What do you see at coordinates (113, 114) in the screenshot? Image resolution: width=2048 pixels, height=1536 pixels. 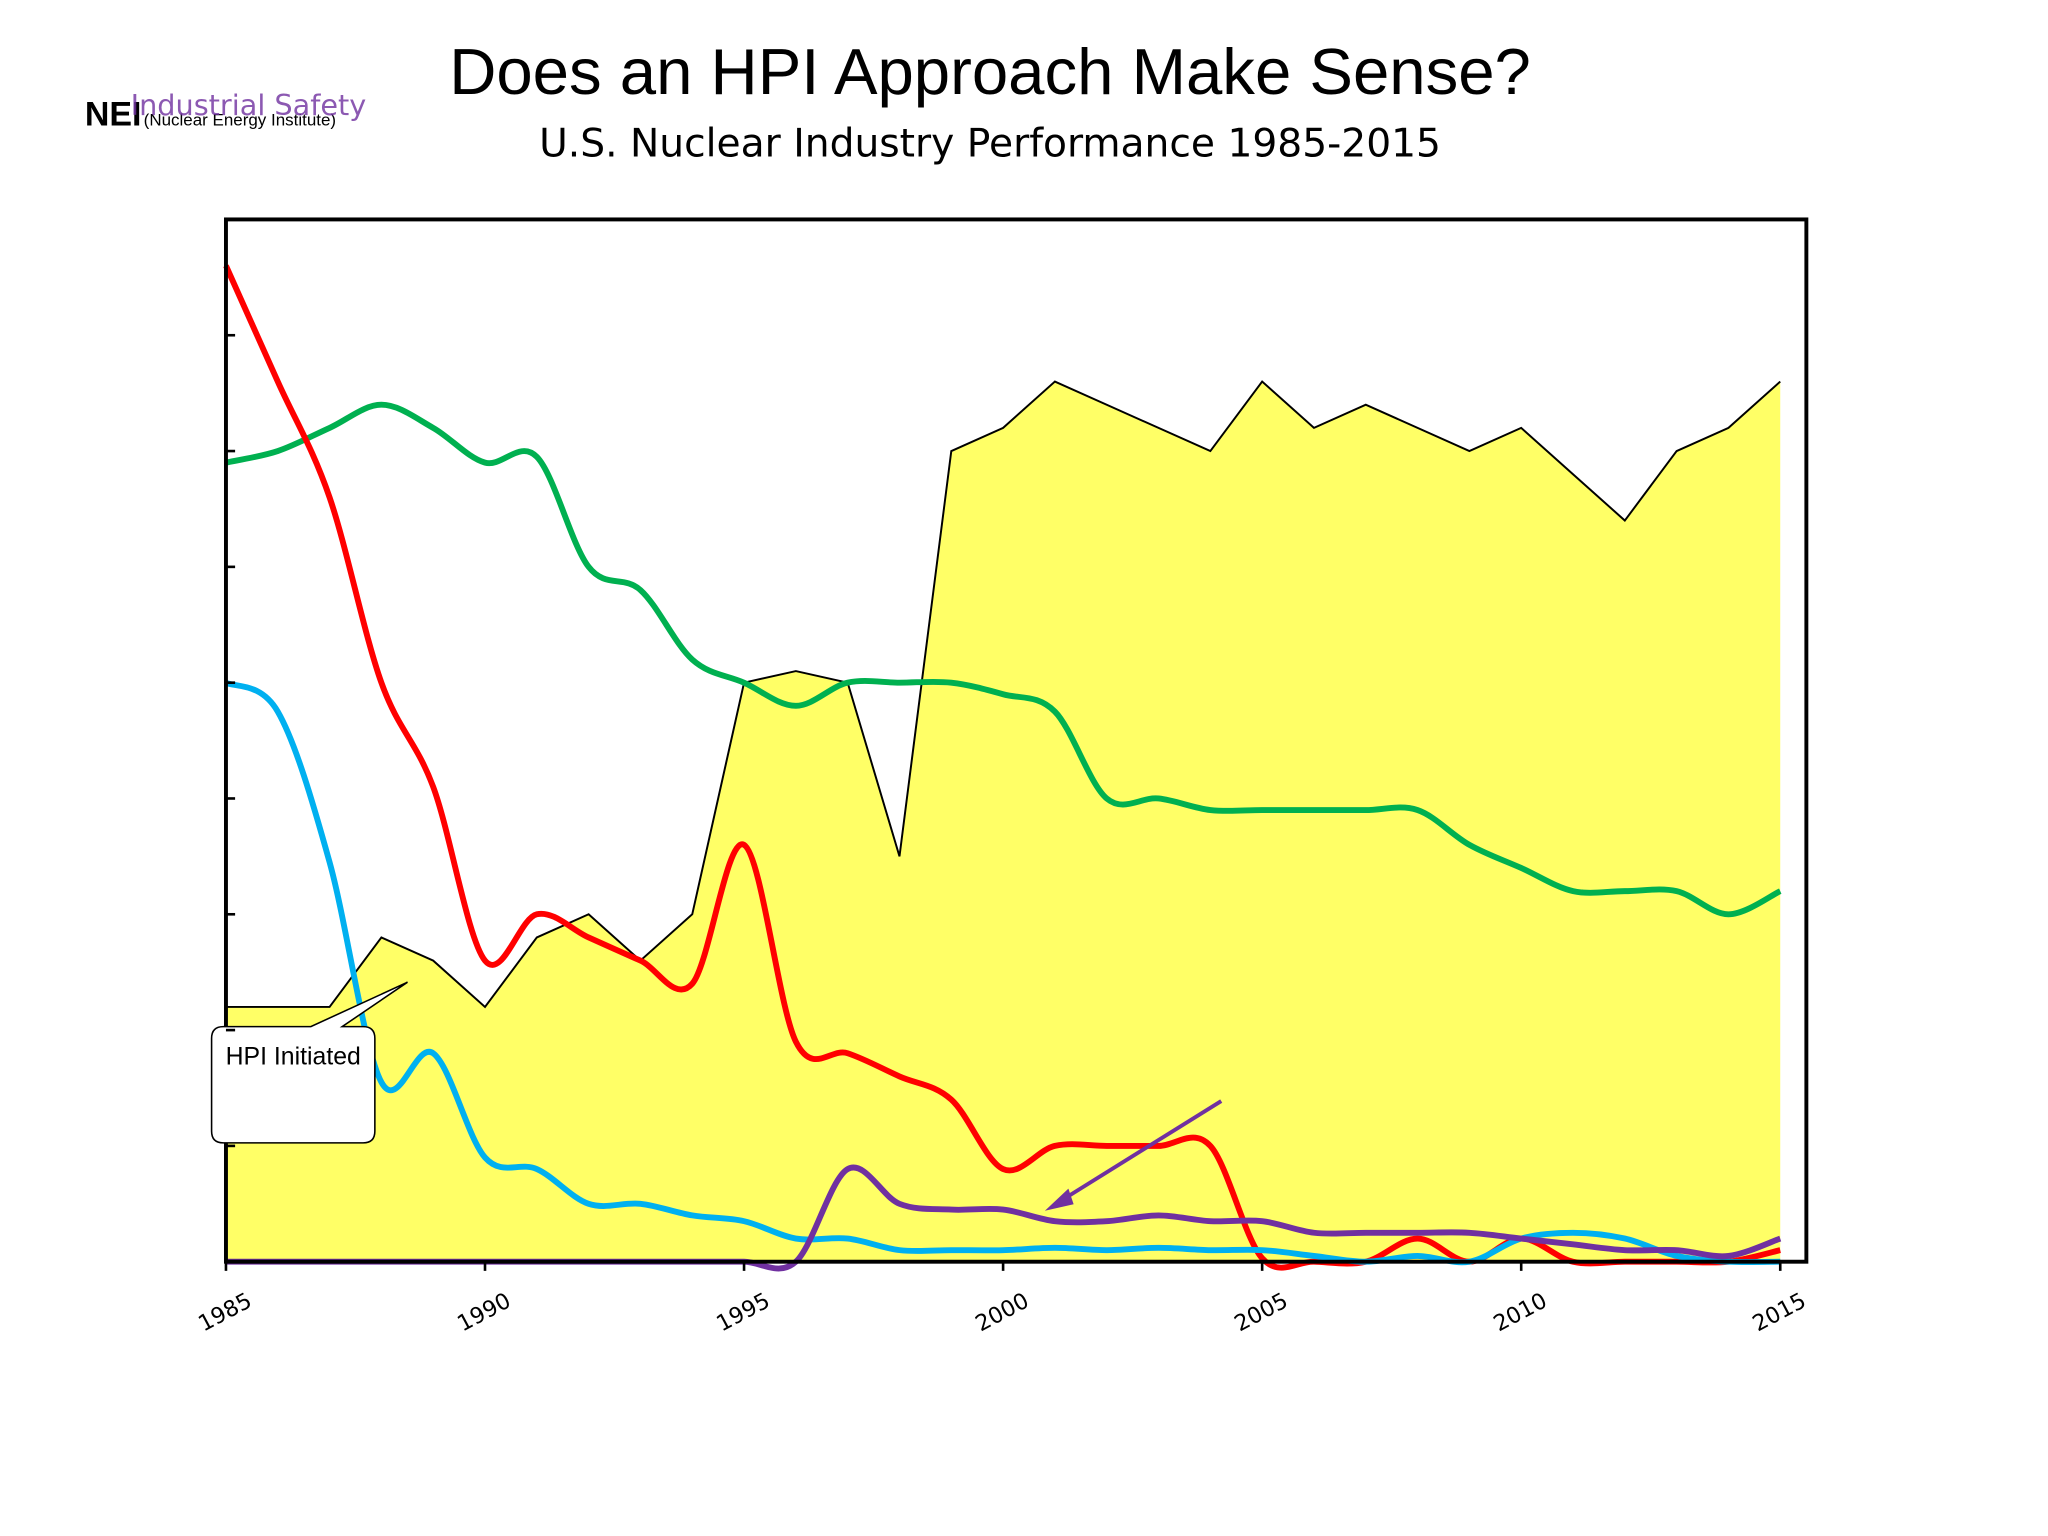 I see `logo: NEI` at bounding box center [113, 114].